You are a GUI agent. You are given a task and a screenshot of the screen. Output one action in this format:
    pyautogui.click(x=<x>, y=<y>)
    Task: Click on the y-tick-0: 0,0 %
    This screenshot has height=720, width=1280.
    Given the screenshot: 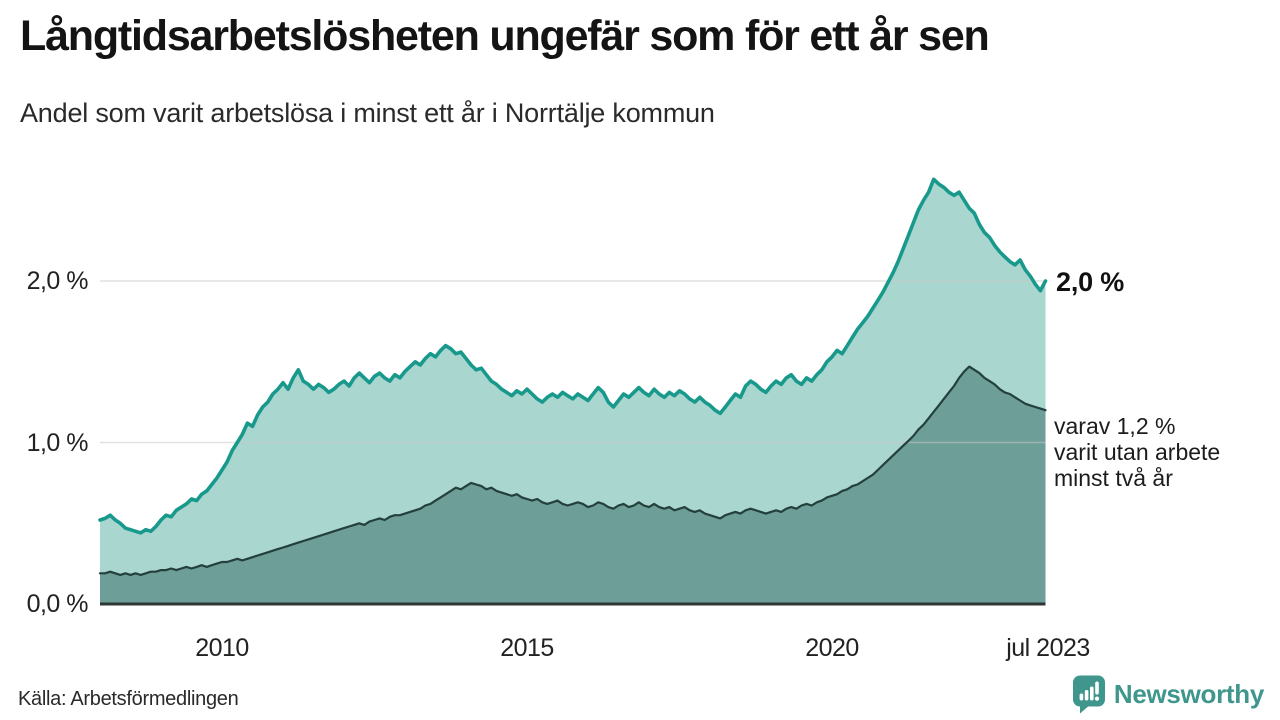 What is the action you would take?
    pyautogui.click(x=57, y=604)
    